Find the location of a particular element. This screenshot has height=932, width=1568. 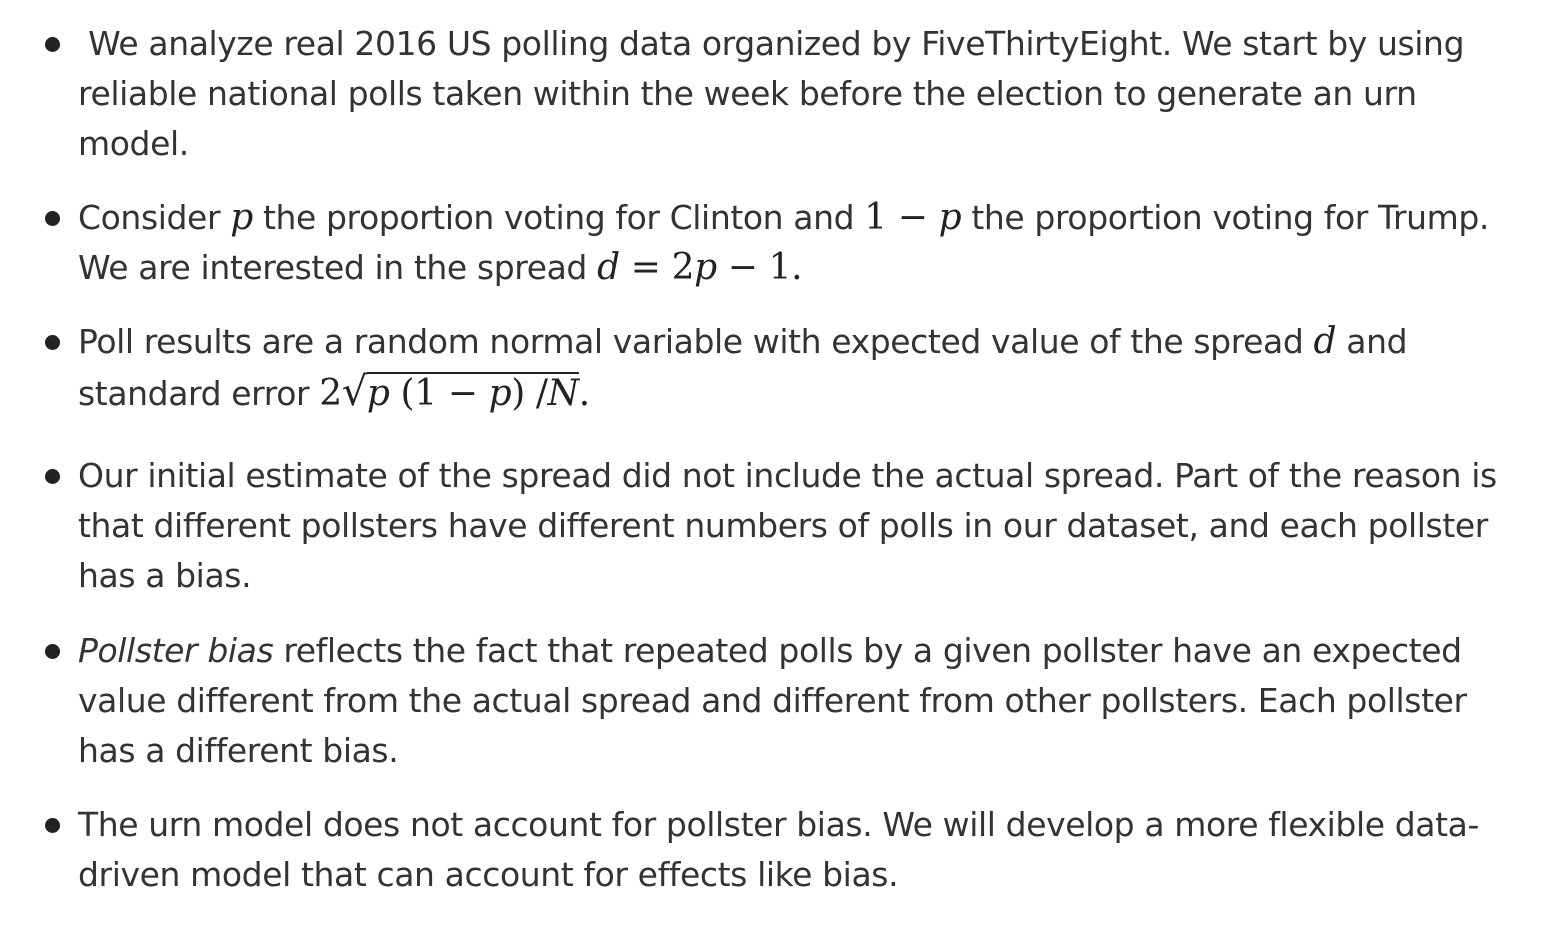

math-expression: (1 − is located at coordinates (439, 393).